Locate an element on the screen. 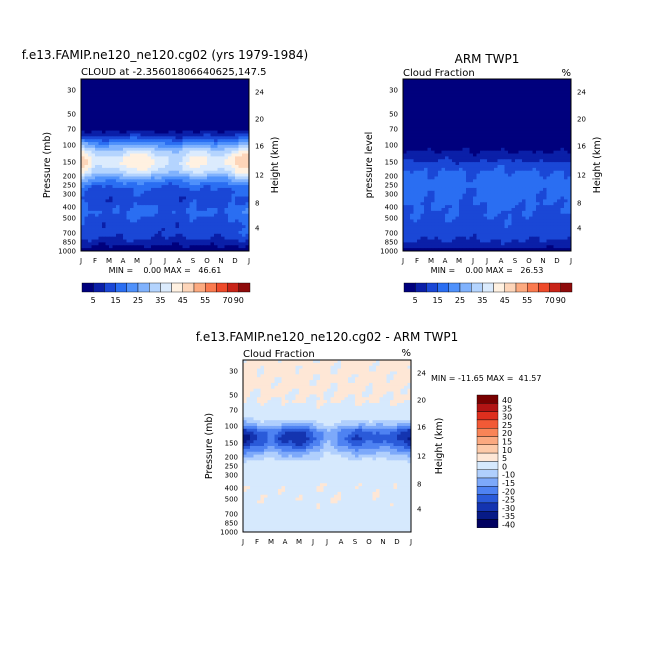 The width and height of the screenshot is (654, 654). colorbar-swatch is located at coordinates (87, 287).